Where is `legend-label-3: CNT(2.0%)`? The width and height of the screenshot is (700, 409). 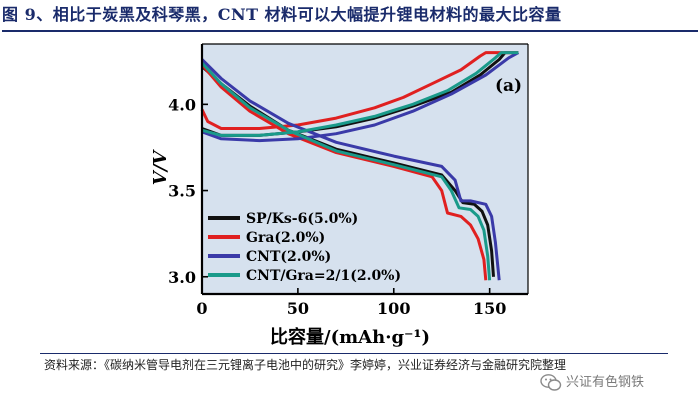 legend-label-3: CNT(2.0%) is located at coordinates (288, 257).